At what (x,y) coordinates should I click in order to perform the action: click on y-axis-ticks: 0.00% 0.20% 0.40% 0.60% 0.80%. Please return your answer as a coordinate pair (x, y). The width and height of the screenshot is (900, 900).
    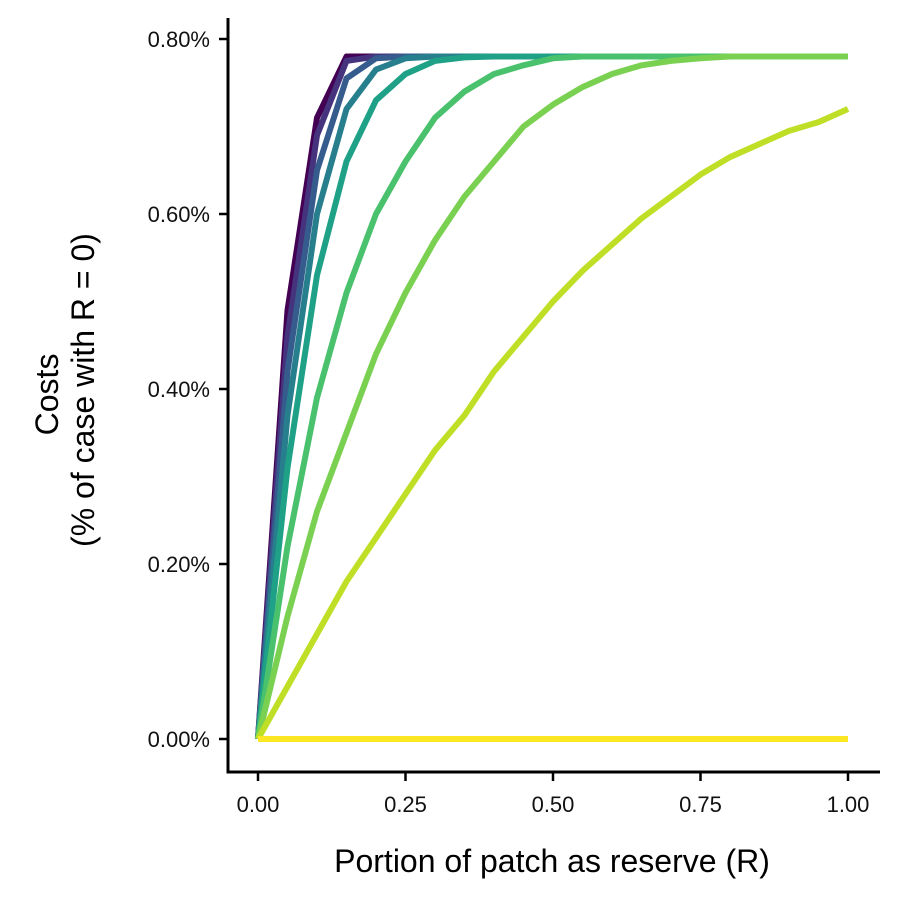
    Looking at the image, I should click on (188, 389).